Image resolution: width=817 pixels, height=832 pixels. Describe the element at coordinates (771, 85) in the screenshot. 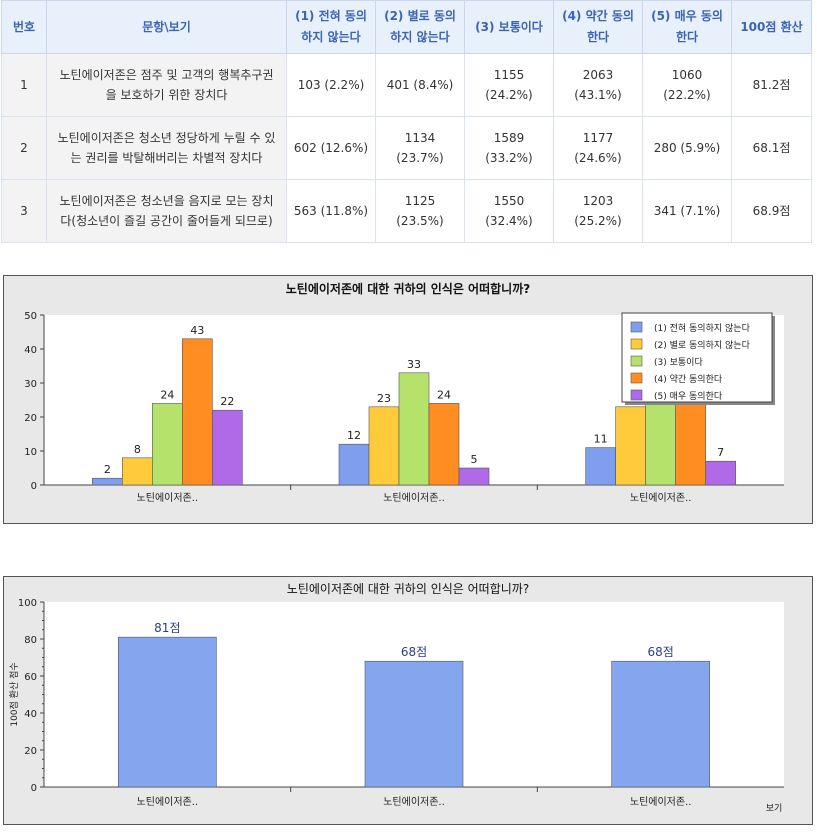

I see `cell-score: 81.2점` at that location.